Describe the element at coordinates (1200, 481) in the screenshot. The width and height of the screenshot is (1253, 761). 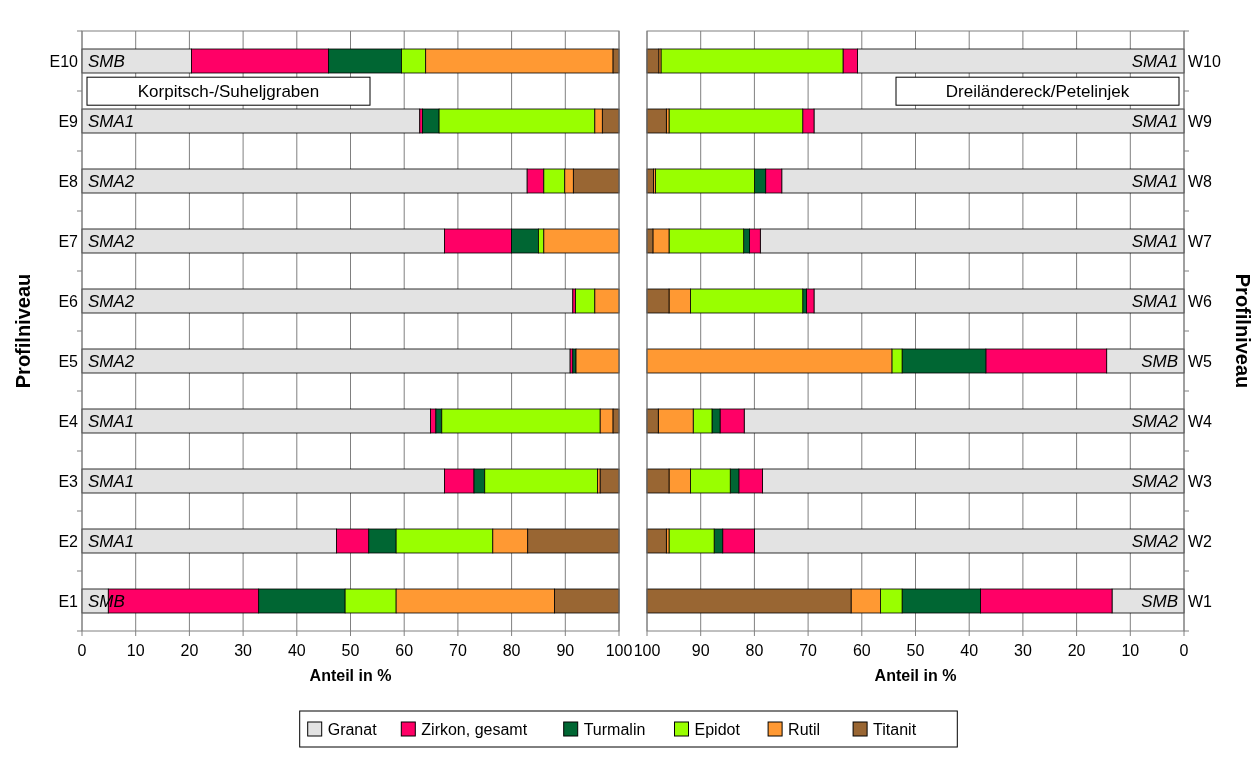
I see `y-tick-label: W3` at that location.